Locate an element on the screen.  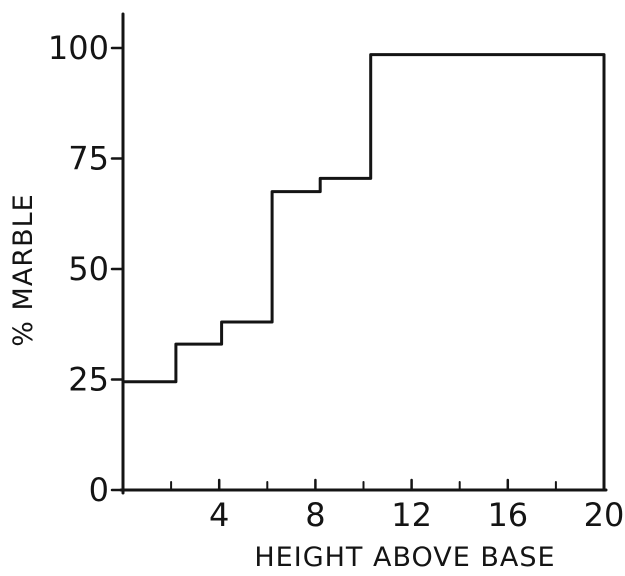
y-ticks: 0 25 50 75 100 is located at coordinates (86, 269).